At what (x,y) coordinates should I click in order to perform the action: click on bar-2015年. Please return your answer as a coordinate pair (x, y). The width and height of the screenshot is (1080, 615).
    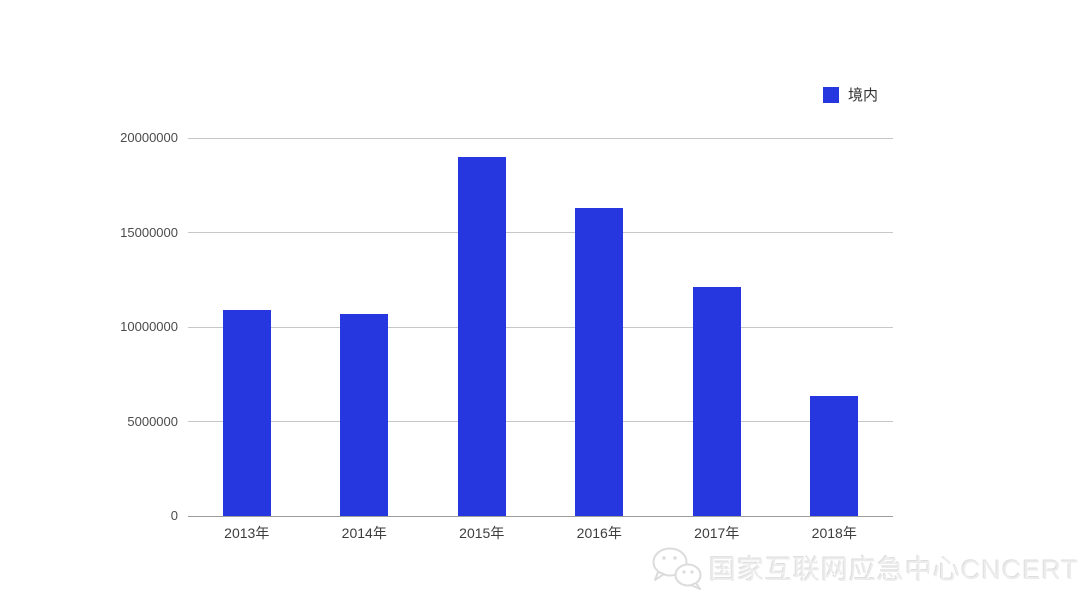
    Looking at the image, I should click on (481, 336).